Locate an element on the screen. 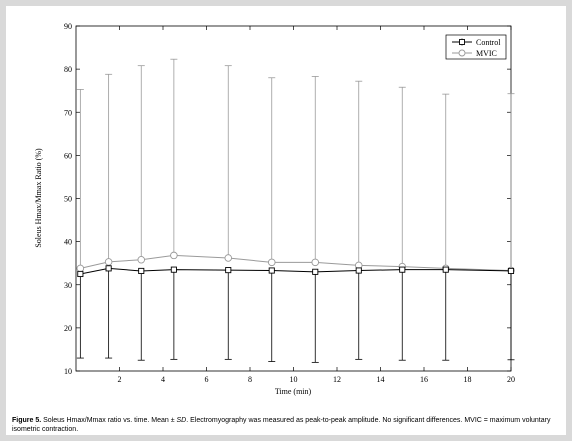 This screenshot has height=441, width=572. y-tick-label: 20 is located at coordinates (68, 328).